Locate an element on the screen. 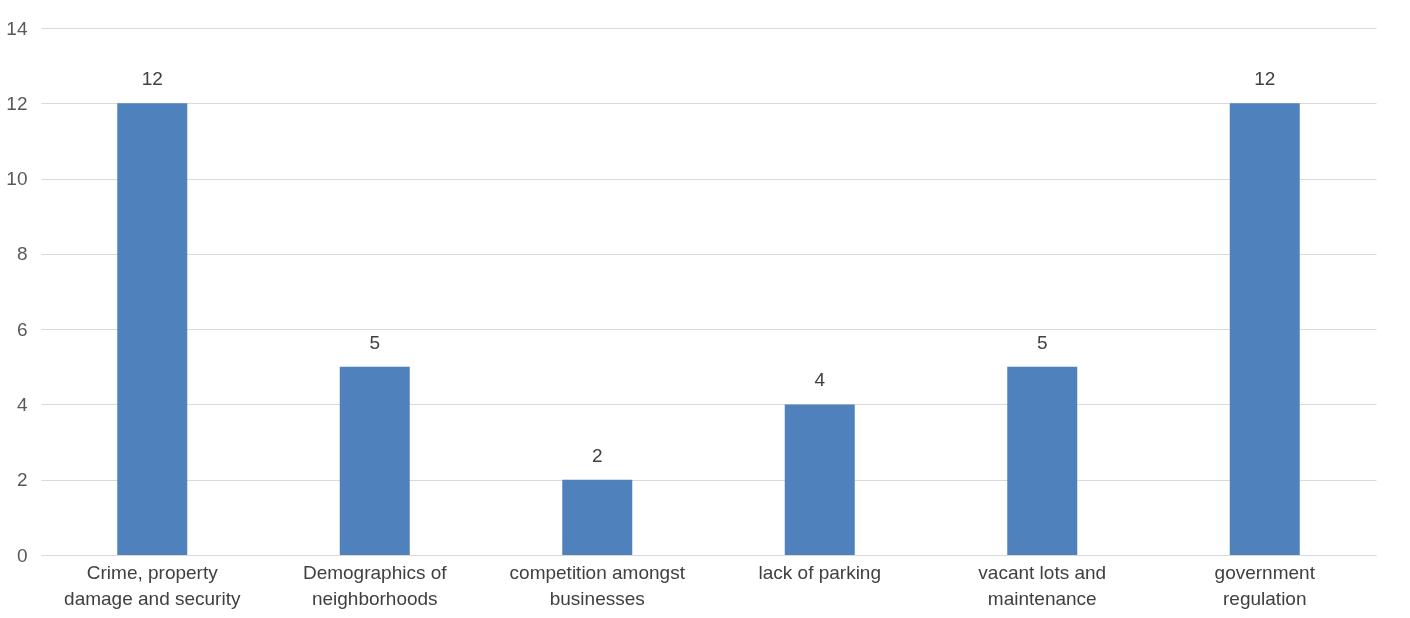  y-tick-label: 14 is located at coordinates (17, 28).